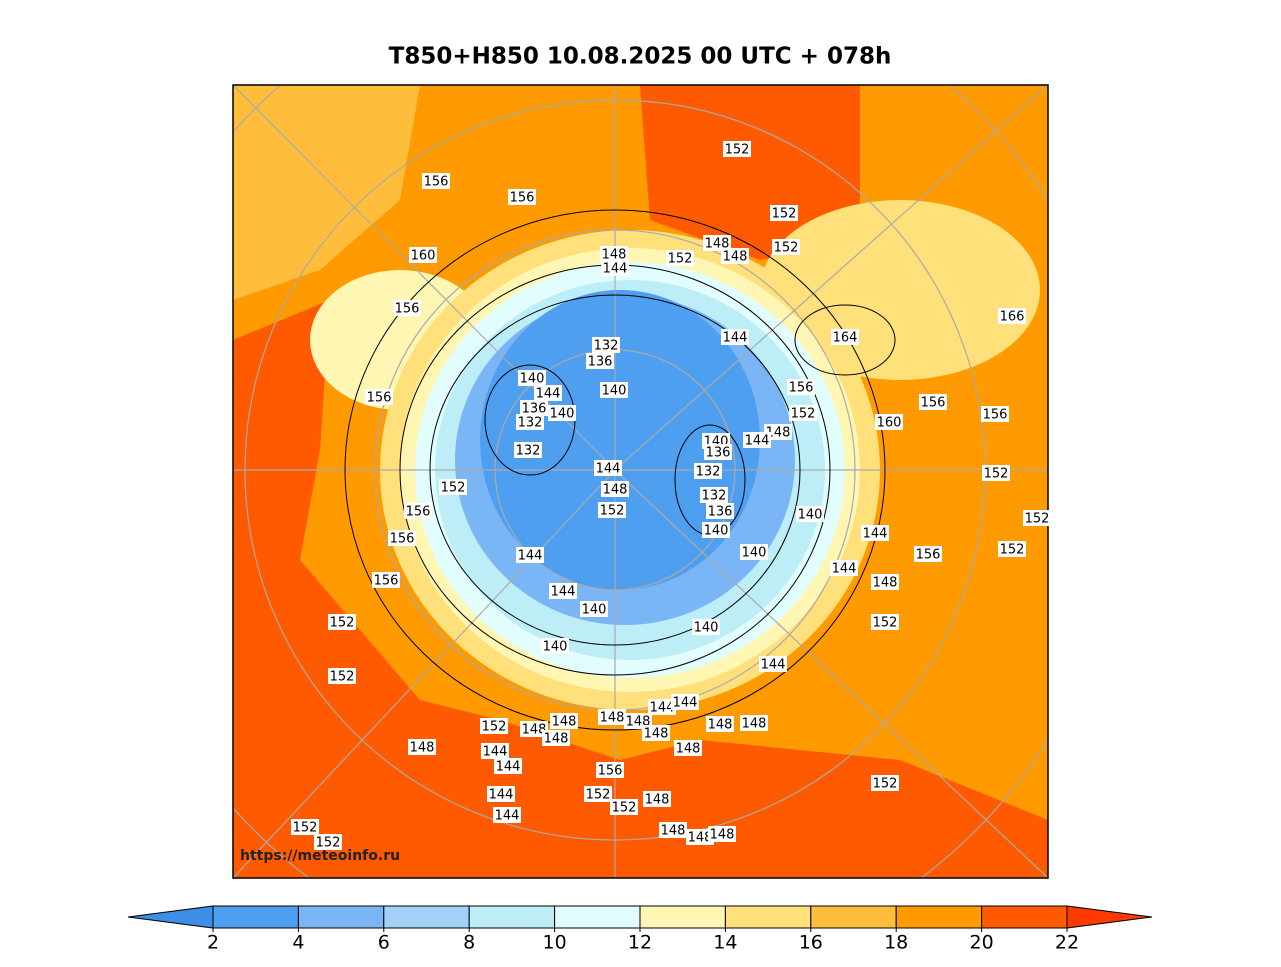 The height and width of the screenshot is (967, 1281). Describe the element at coordinates (620, 440) in the screenshot. I see `cold-core` at that location.